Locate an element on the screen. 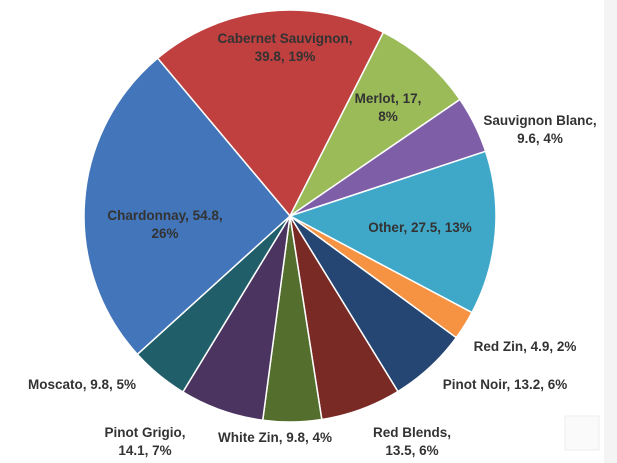 The height and width of the screenshot is (463, 617). label-part: 27.5 is located at coordinates (424, 227).